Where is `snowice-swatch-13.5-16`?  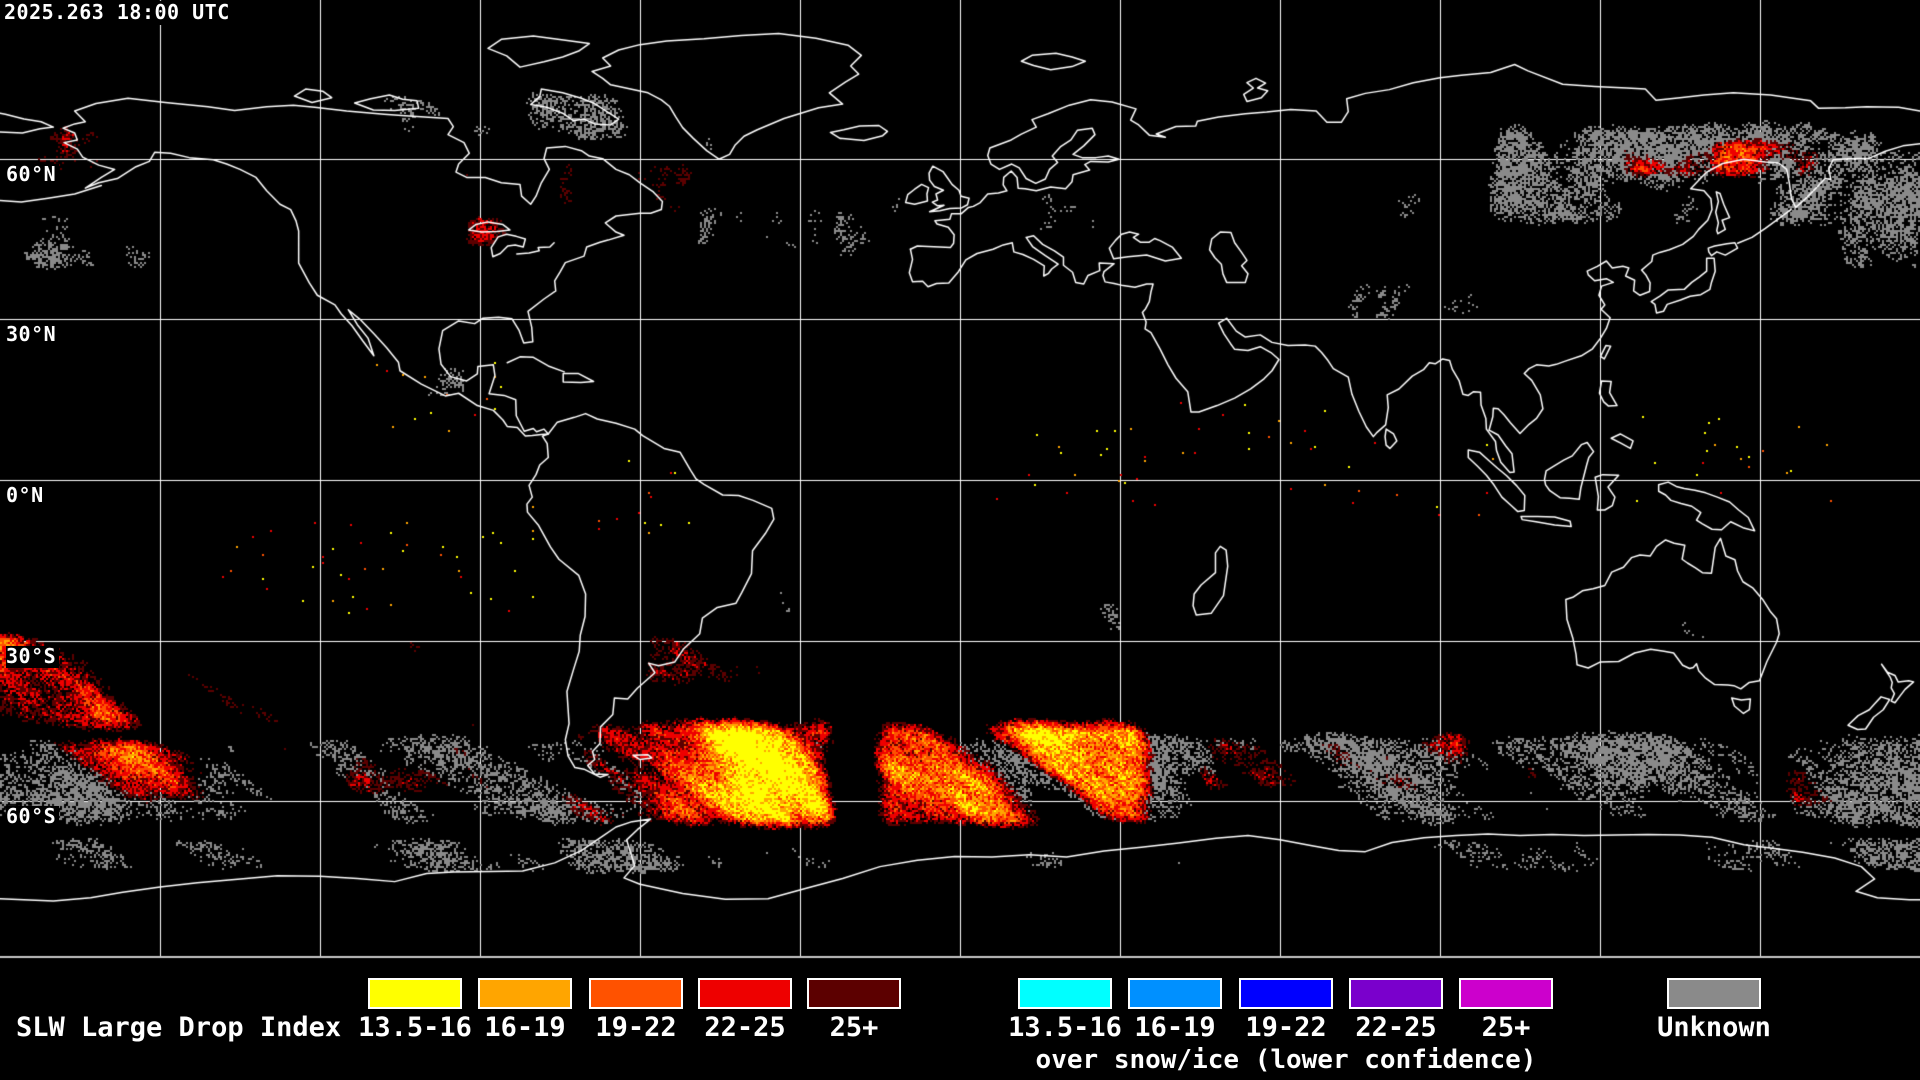 snowice-swatch-13.5-16 is located at coordinates (1065, 993).